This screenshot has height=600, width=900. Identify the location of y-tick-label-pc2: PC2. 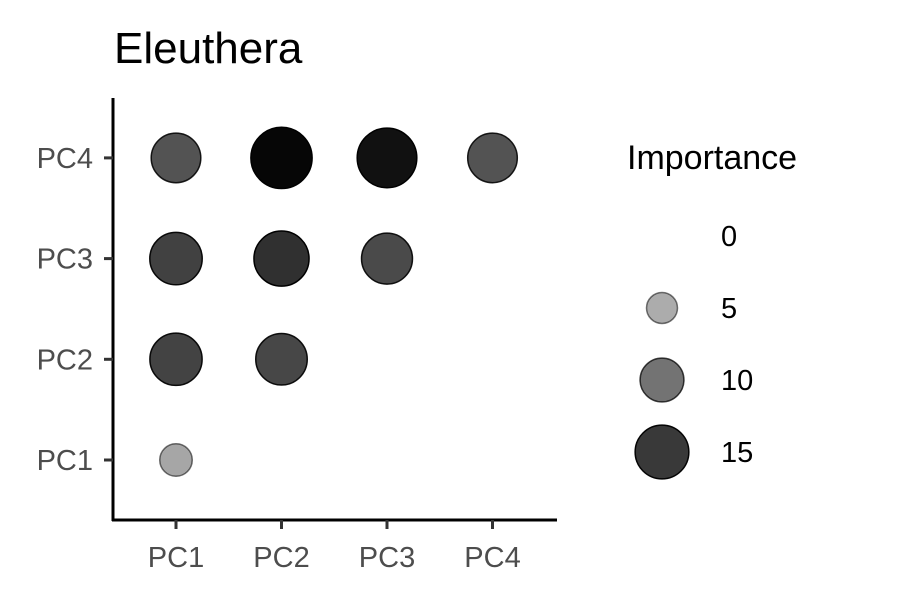
(65, 360).